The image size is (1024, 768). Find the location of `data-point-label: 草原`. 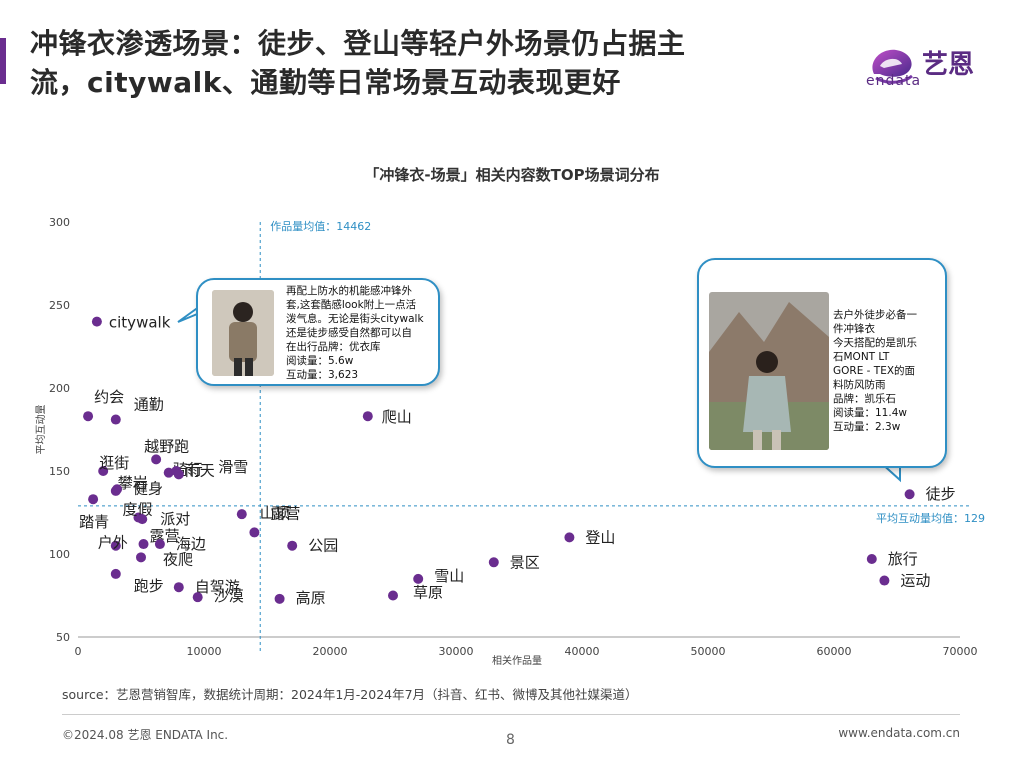

data-point-label: 草原 is located at coordinates (428, 593).